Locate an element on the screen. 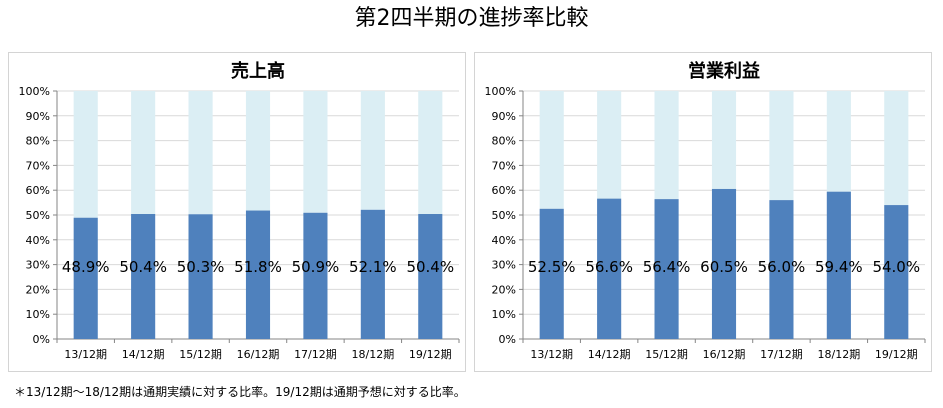  data-label: 60.5% is located at coordinates (724, 267).